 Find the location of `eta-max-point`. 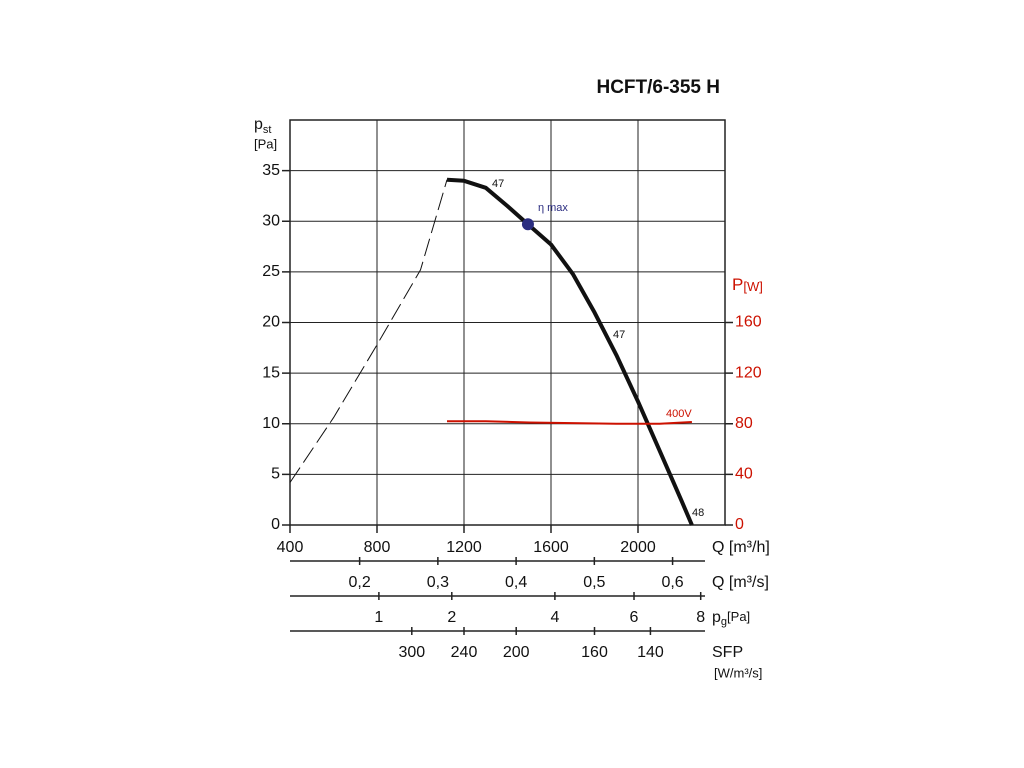

eta-max-point is located at coordinates (527, 224).